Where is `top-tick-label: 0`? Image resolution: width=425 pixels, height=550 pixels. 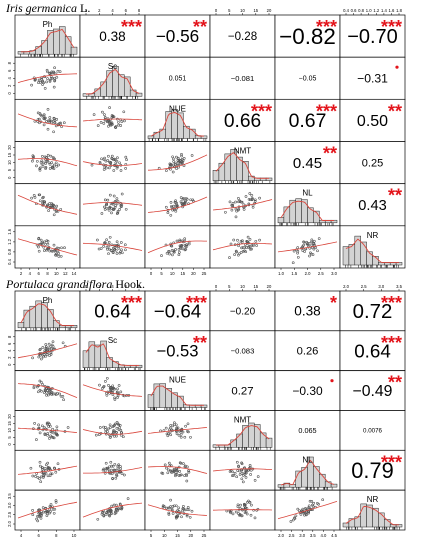
top-tick-label: 0 is located at coordinates (86, 10).